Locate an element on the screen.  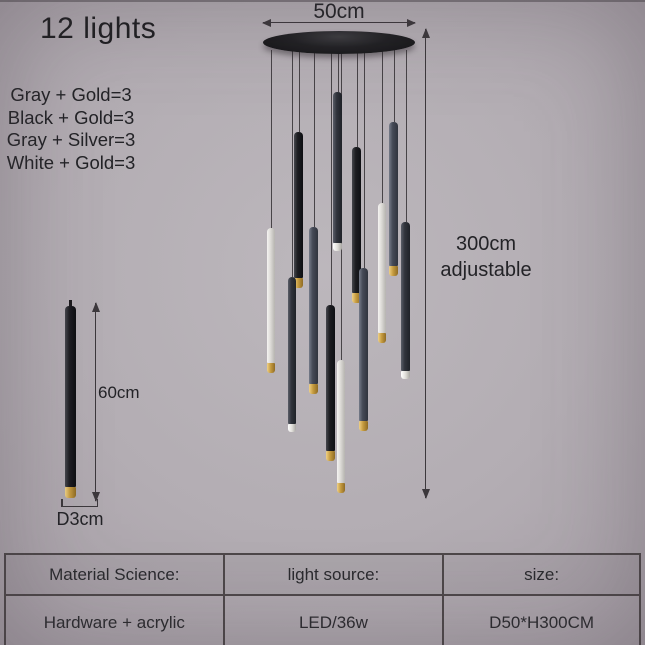
spec-value-cell: LED/36w is located at coordinates (332, 620).